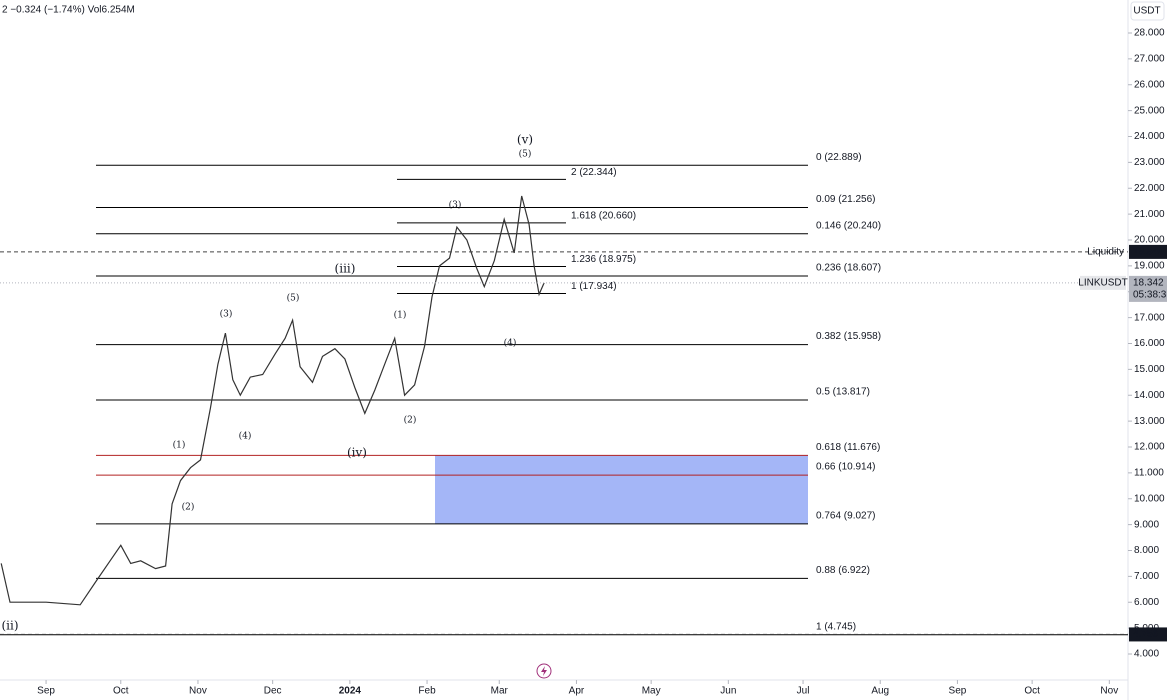 The width and height of the screenshot is (1167, 700). Describe the element at coordinates (500, 691) in the screenshot. I see `x-tick-label: Mar` at that location.